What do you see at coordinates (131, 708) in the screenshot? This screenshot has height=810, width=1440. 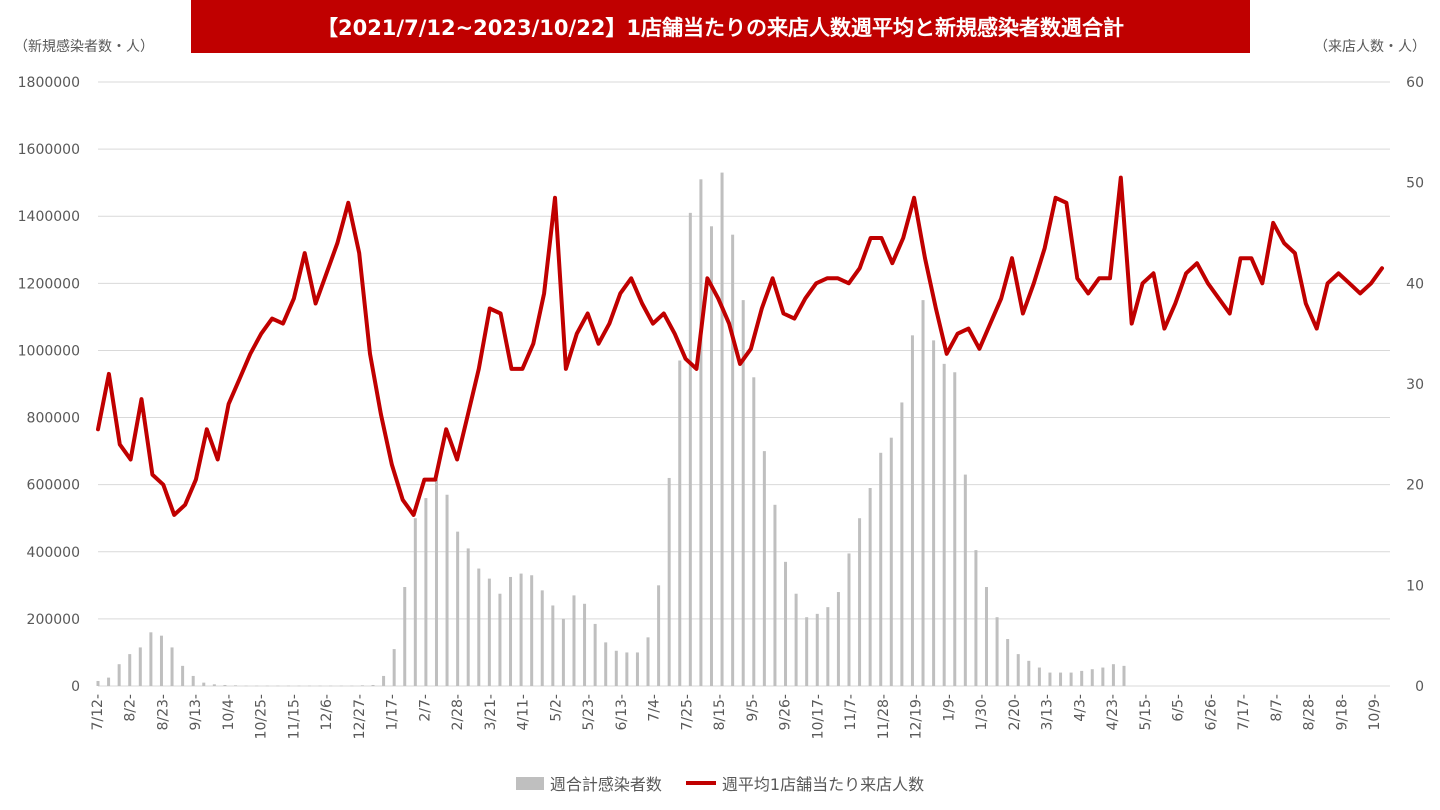 I see `x-tick-label: 8/2-` at bounding box center [131, 708].